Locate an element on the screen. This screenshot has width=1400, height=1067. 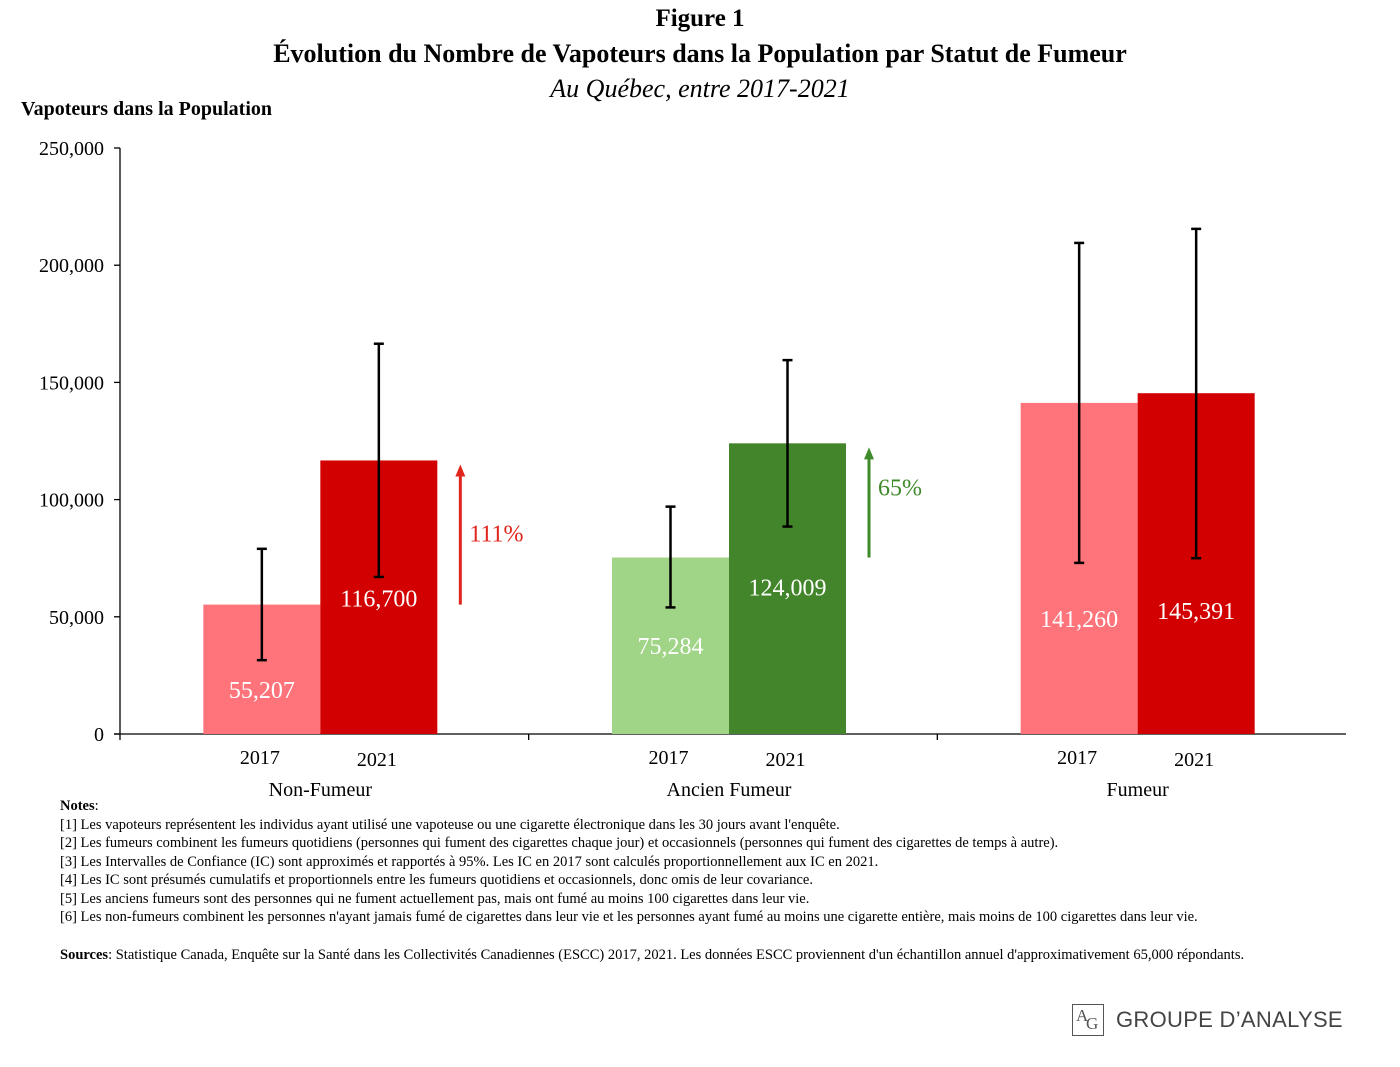
data-label: 75,284 is located at coordinates (671, 647).